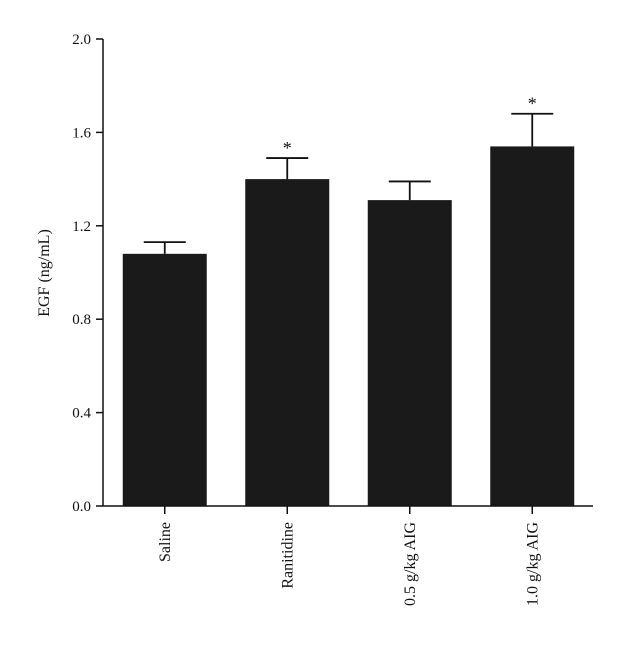 The height and width of the screenshot is (660, 627). Describe the element at coordinates (87, 273) in the screenshot. I see `y-ticks: 0.0 0.4 0.8 1.2 1.6 2.0` at that location.